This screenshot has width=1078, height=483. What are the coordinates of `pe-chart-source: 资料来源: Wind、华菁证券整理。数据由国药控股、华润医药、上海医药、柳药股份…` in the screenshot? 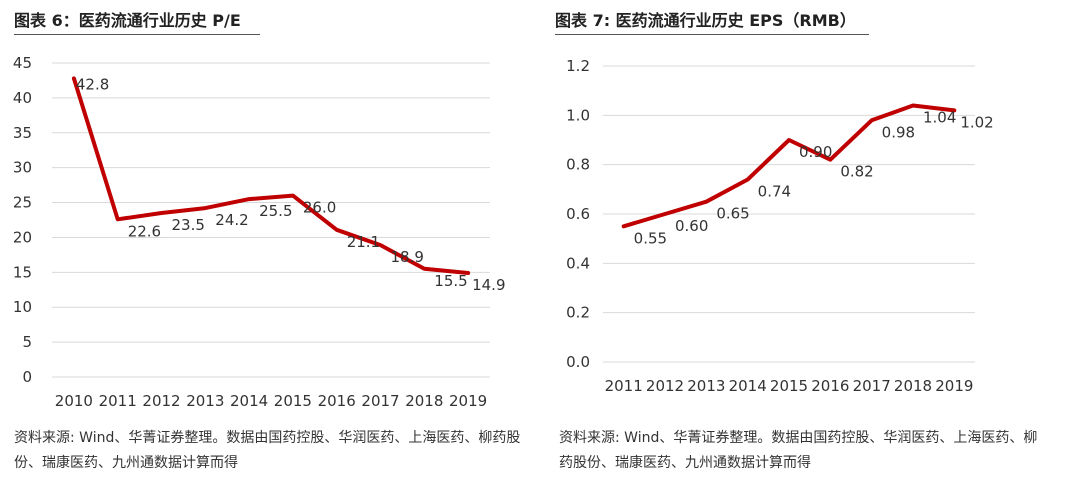 It's located at (267, 450).